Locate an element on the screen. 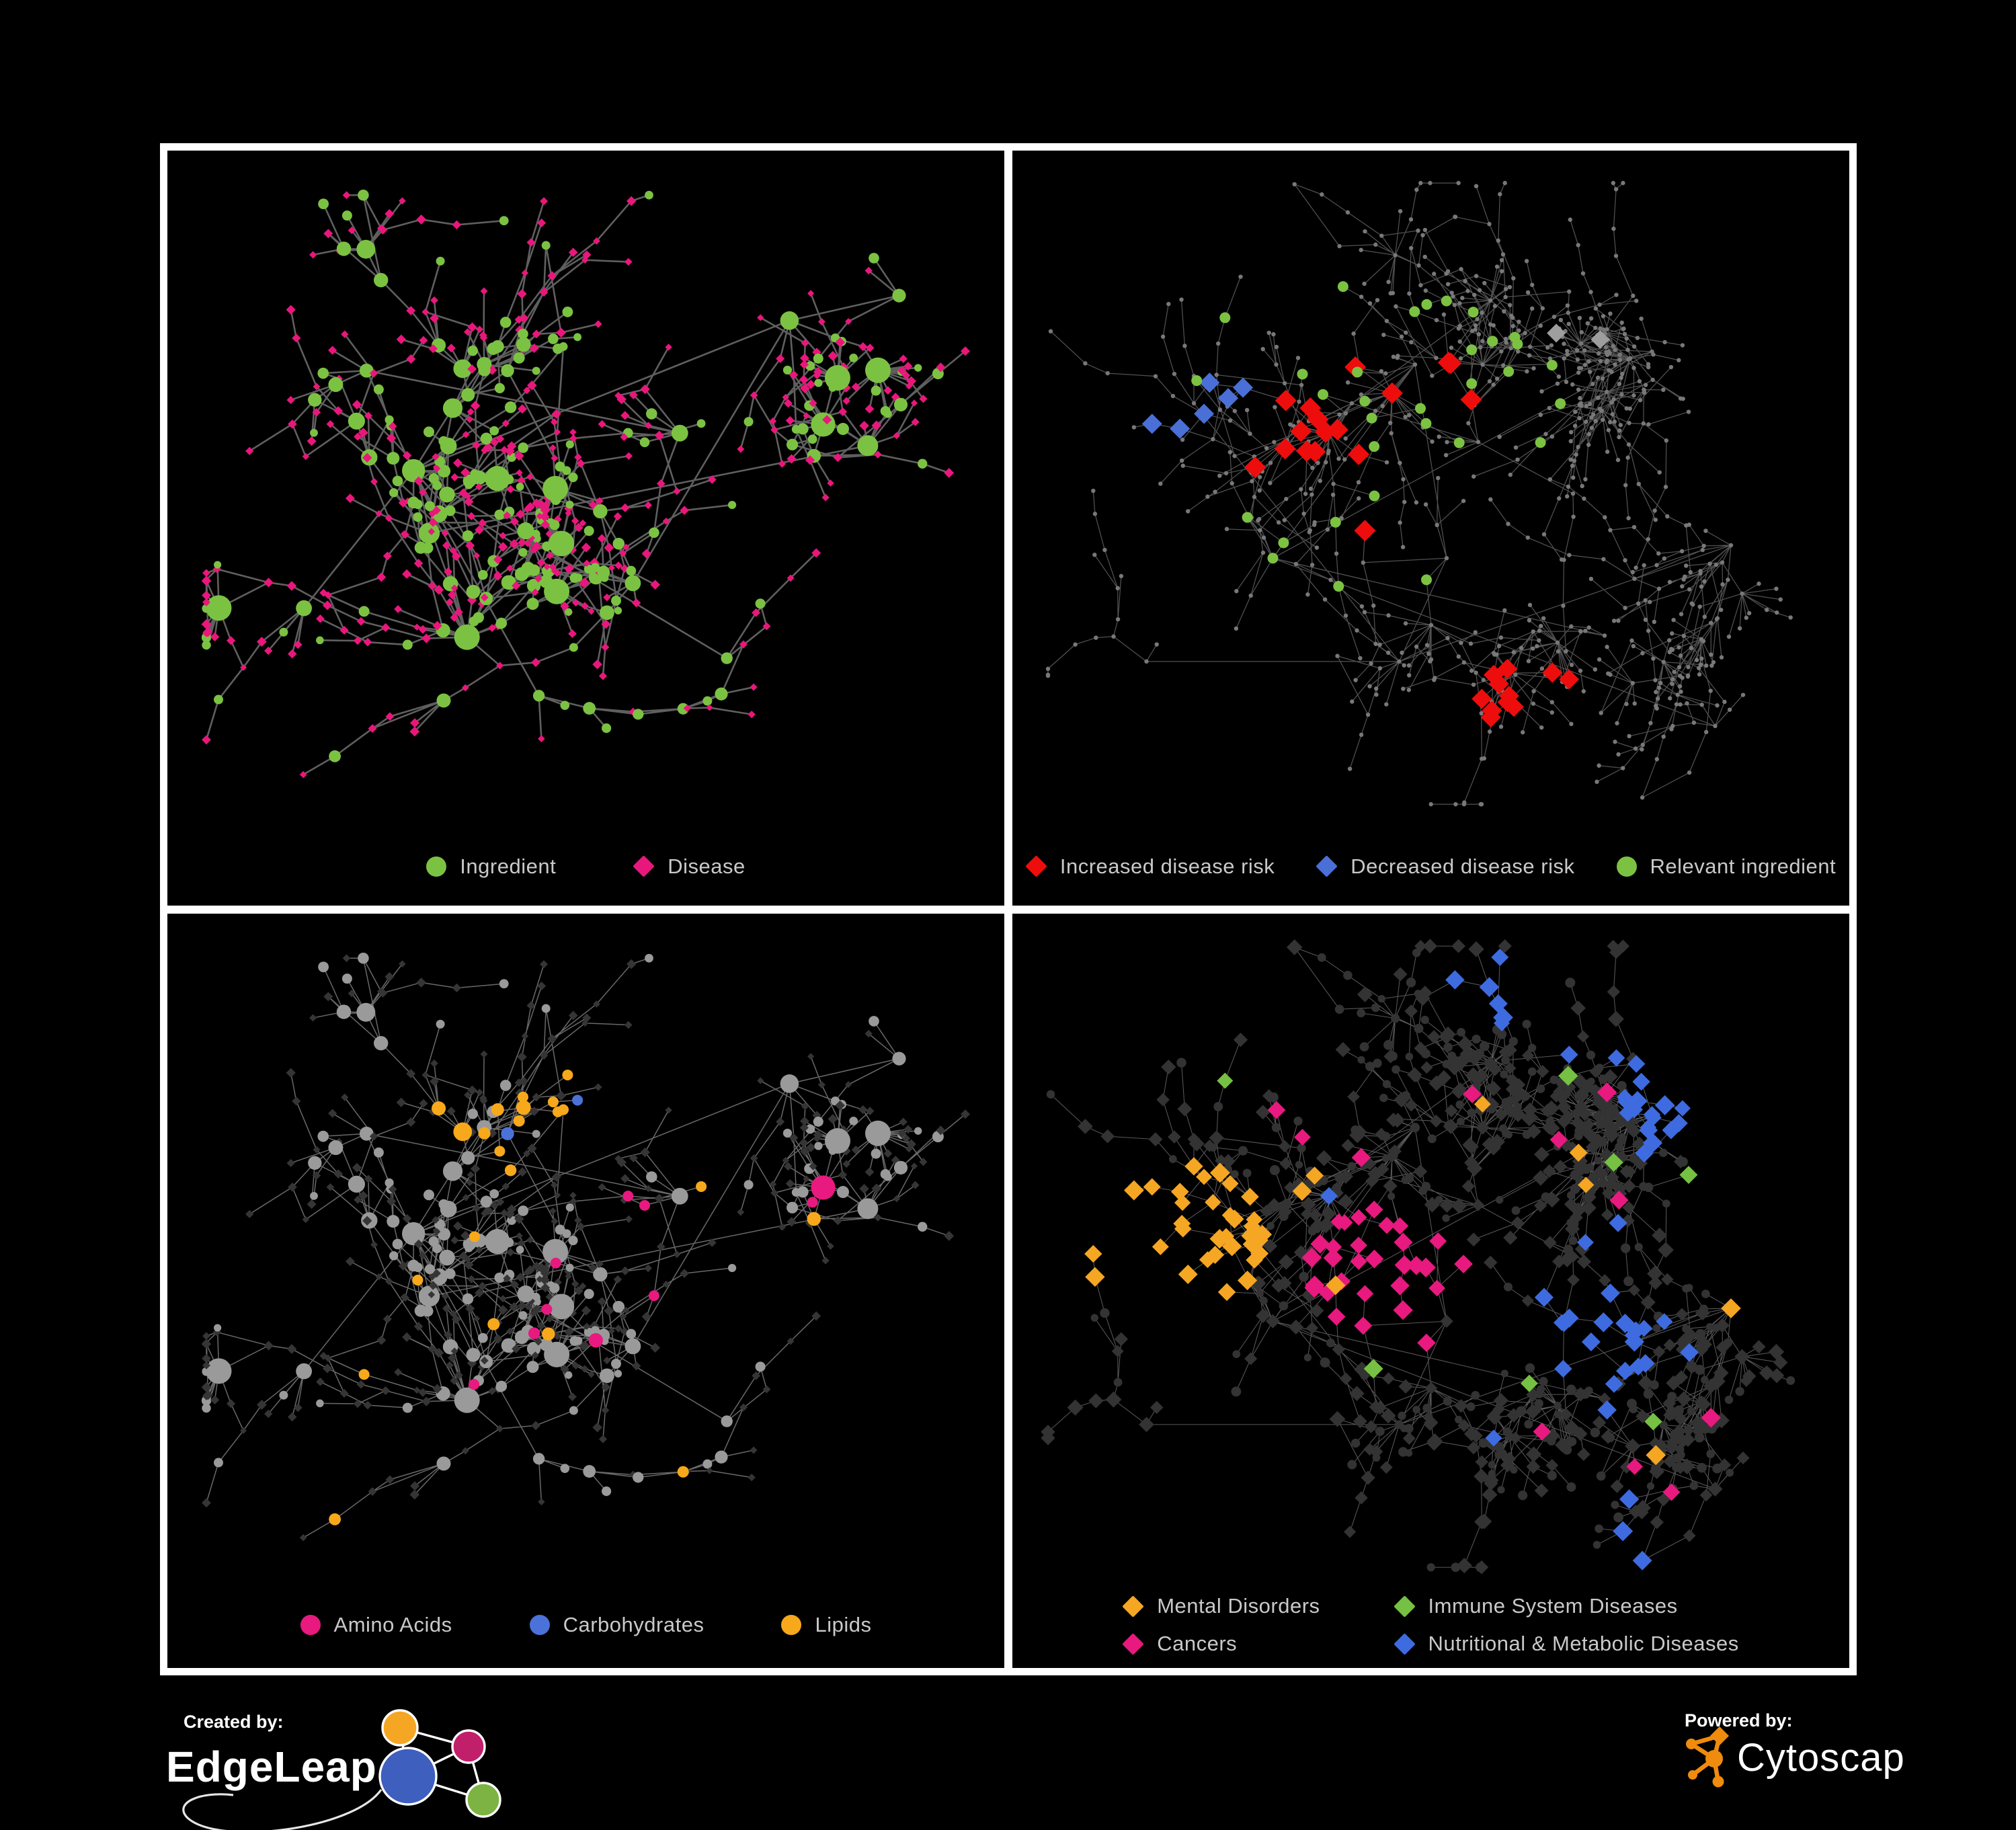 The height and width of the screenshot is (1830, 2016). legend-label-increased-risk: Increased disease risk is located at coordinates (1167, 866).